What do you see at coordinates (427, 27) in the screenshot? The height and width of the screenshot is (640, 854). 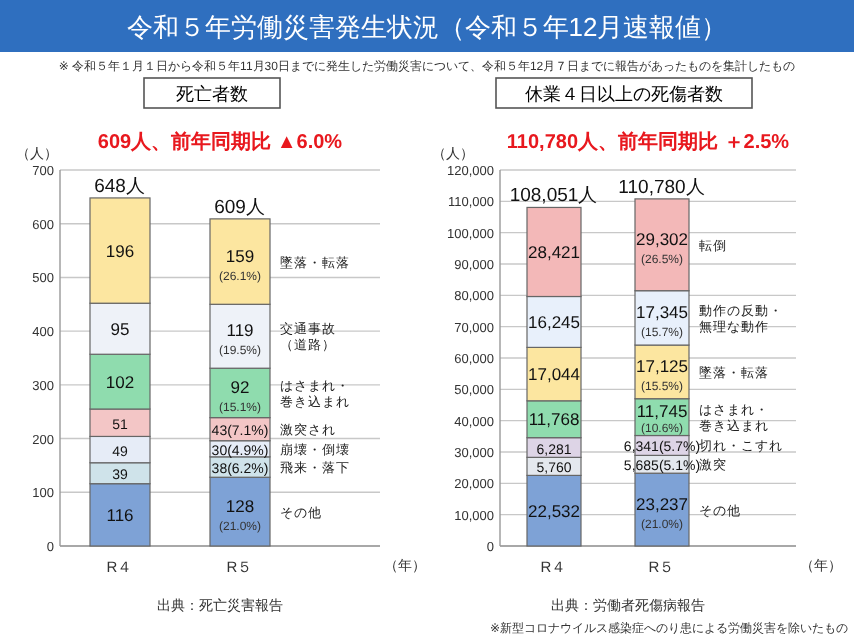 I see `text: 令和５年労働災害発生状況（令和５年12月速報値）` at bounding box center [427, 27].